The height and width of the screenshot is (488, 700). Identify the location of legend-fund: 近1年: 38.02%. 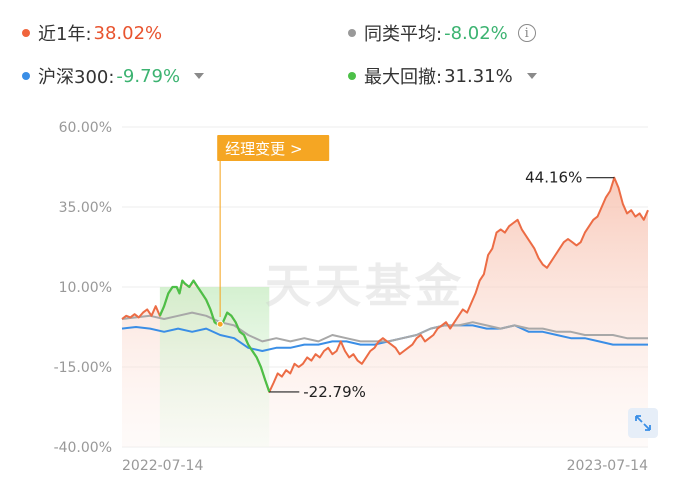
(92, 33).